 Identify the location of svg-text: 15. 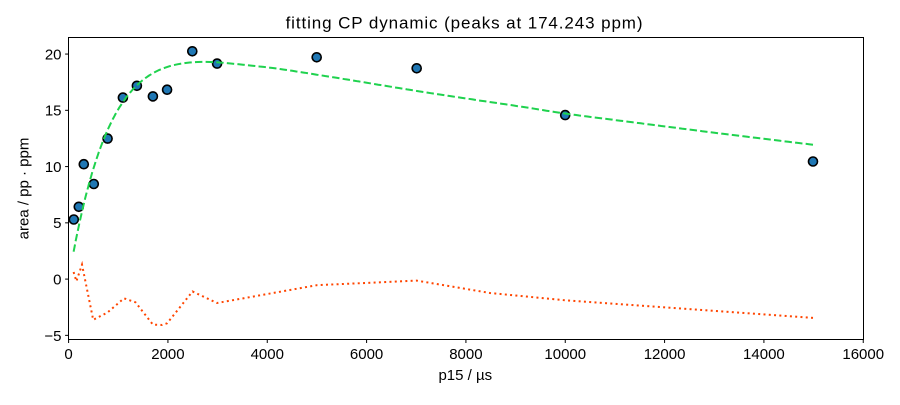
(53, 111).